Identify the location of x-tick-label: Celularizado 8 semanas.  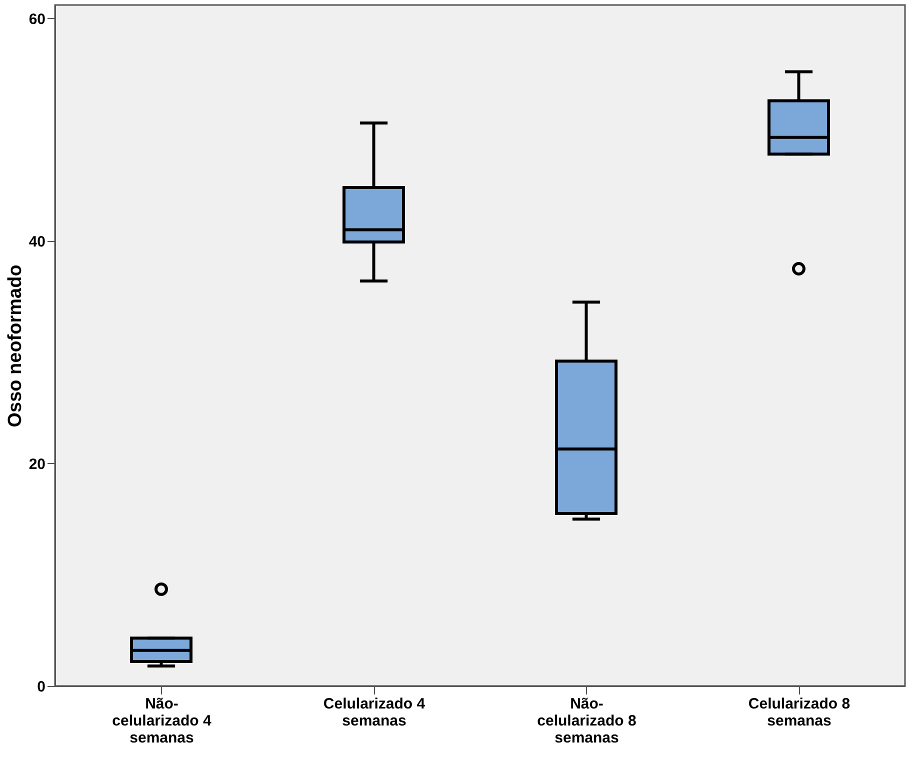
(799, 713).